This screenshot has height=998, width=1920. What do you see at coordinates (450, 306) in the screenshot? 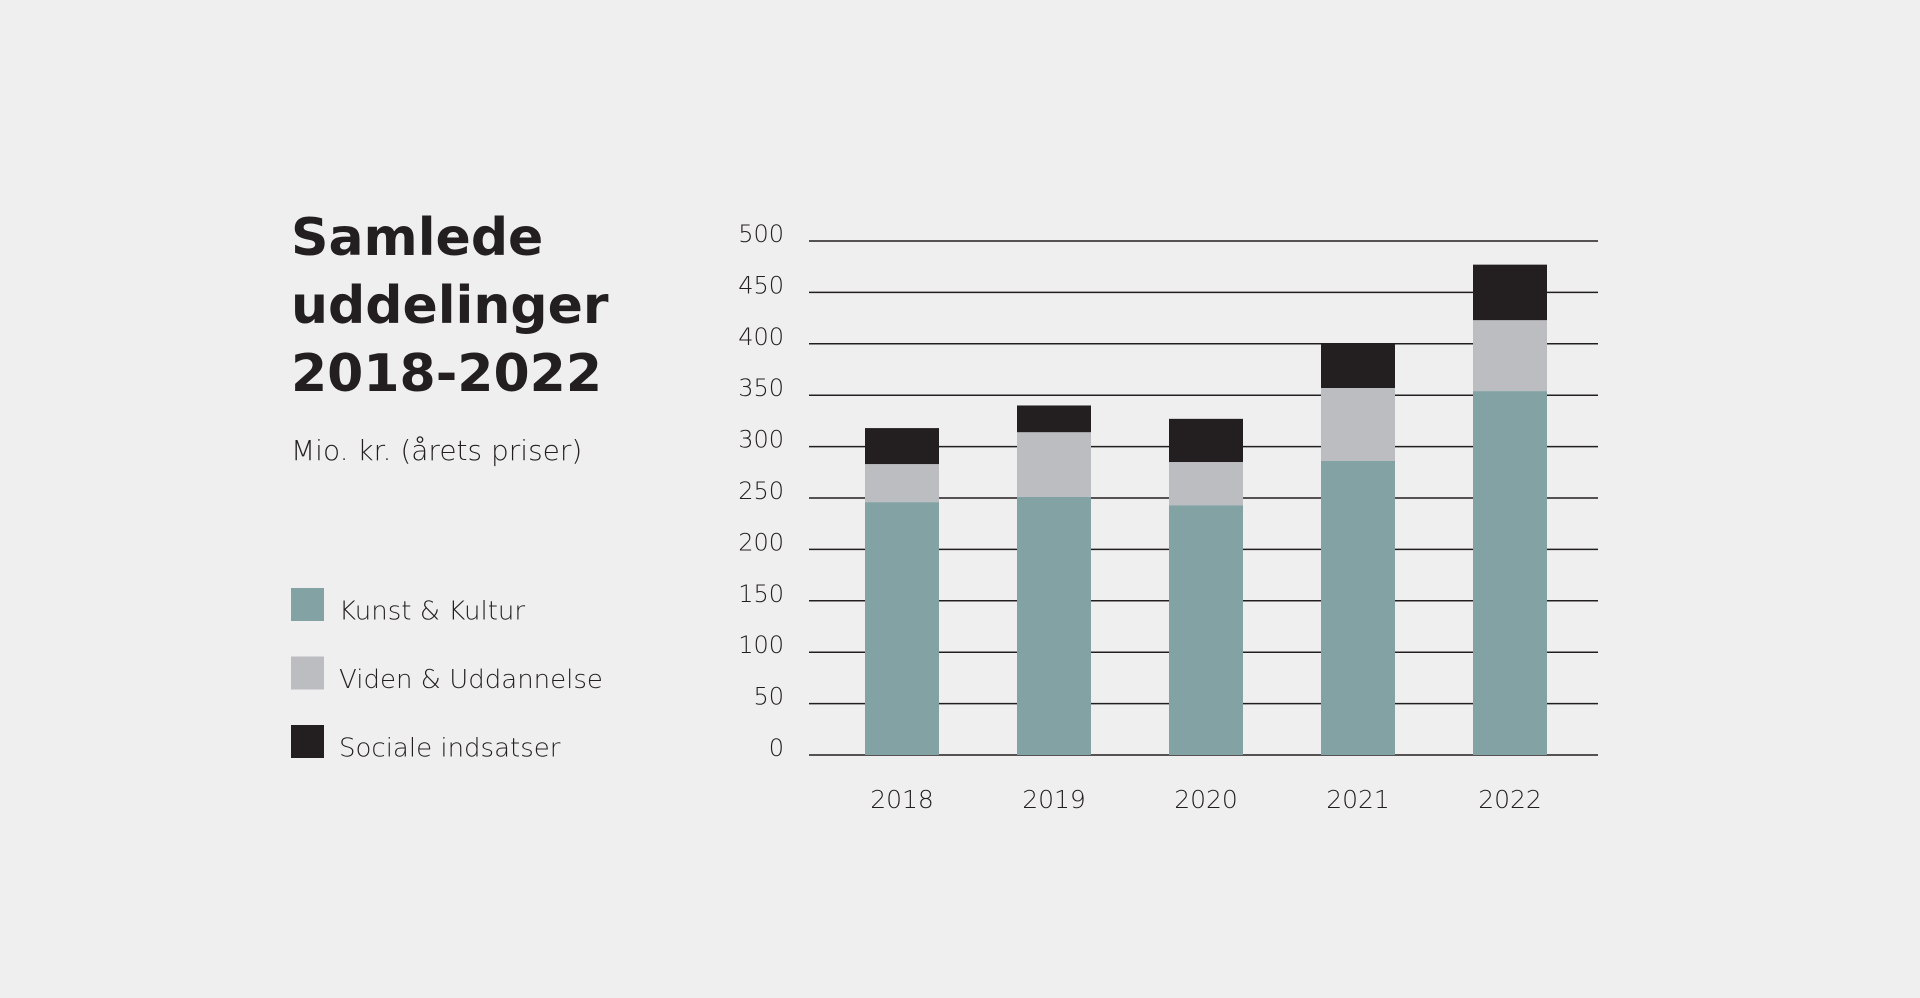
I see `chart-title: Samlede uddelinger 2018-2022` at bounding box center [450, 306].